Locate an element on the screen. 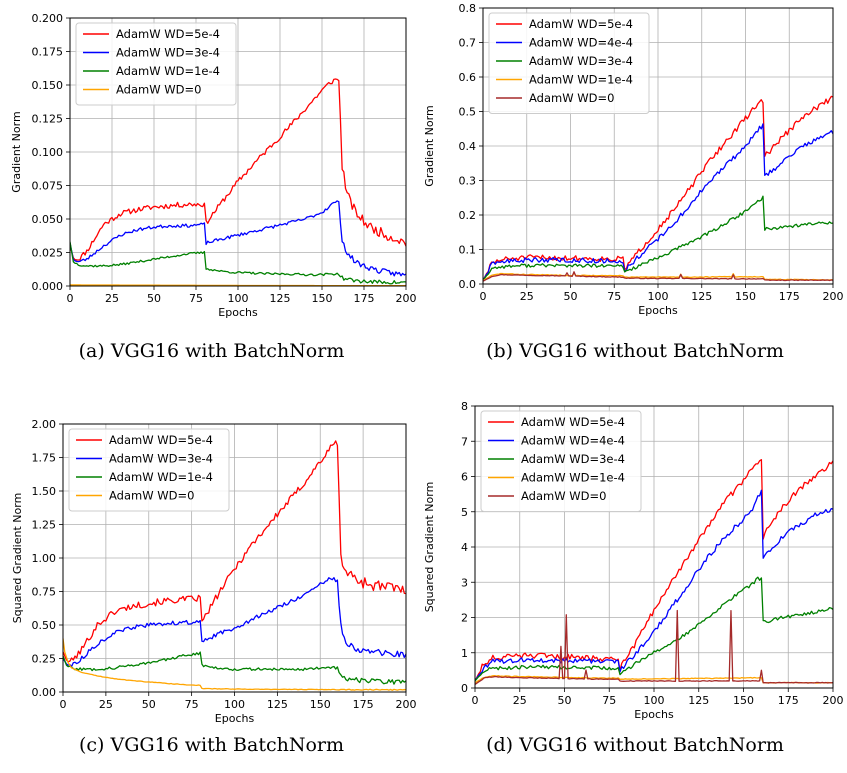 This screenshot has width=847, height=773. legend-label-1: AdamW WD=4e-4 is located at coordinates (573, 441).